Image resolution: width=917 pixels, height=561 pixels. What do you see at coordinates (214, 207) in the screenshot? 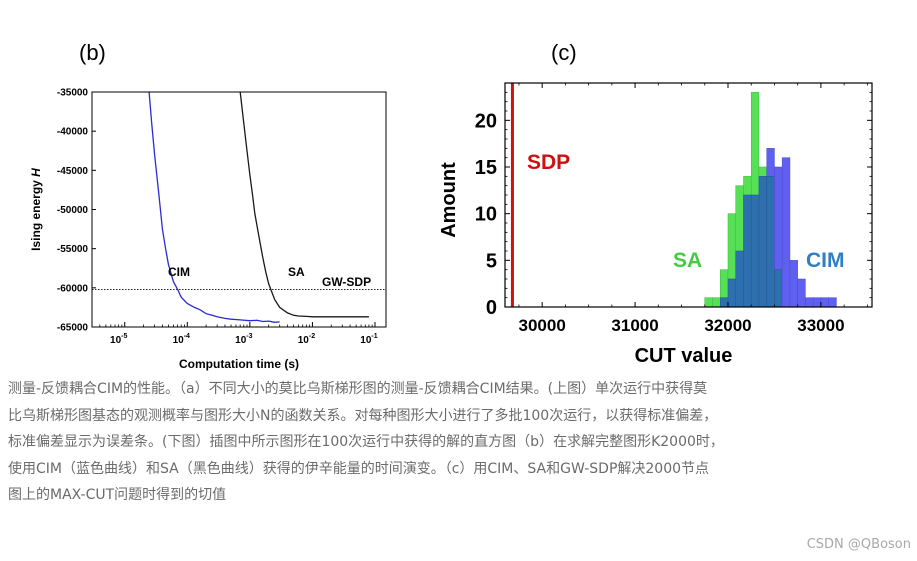
I see `cim-curve` at bounding box center [214, 207].